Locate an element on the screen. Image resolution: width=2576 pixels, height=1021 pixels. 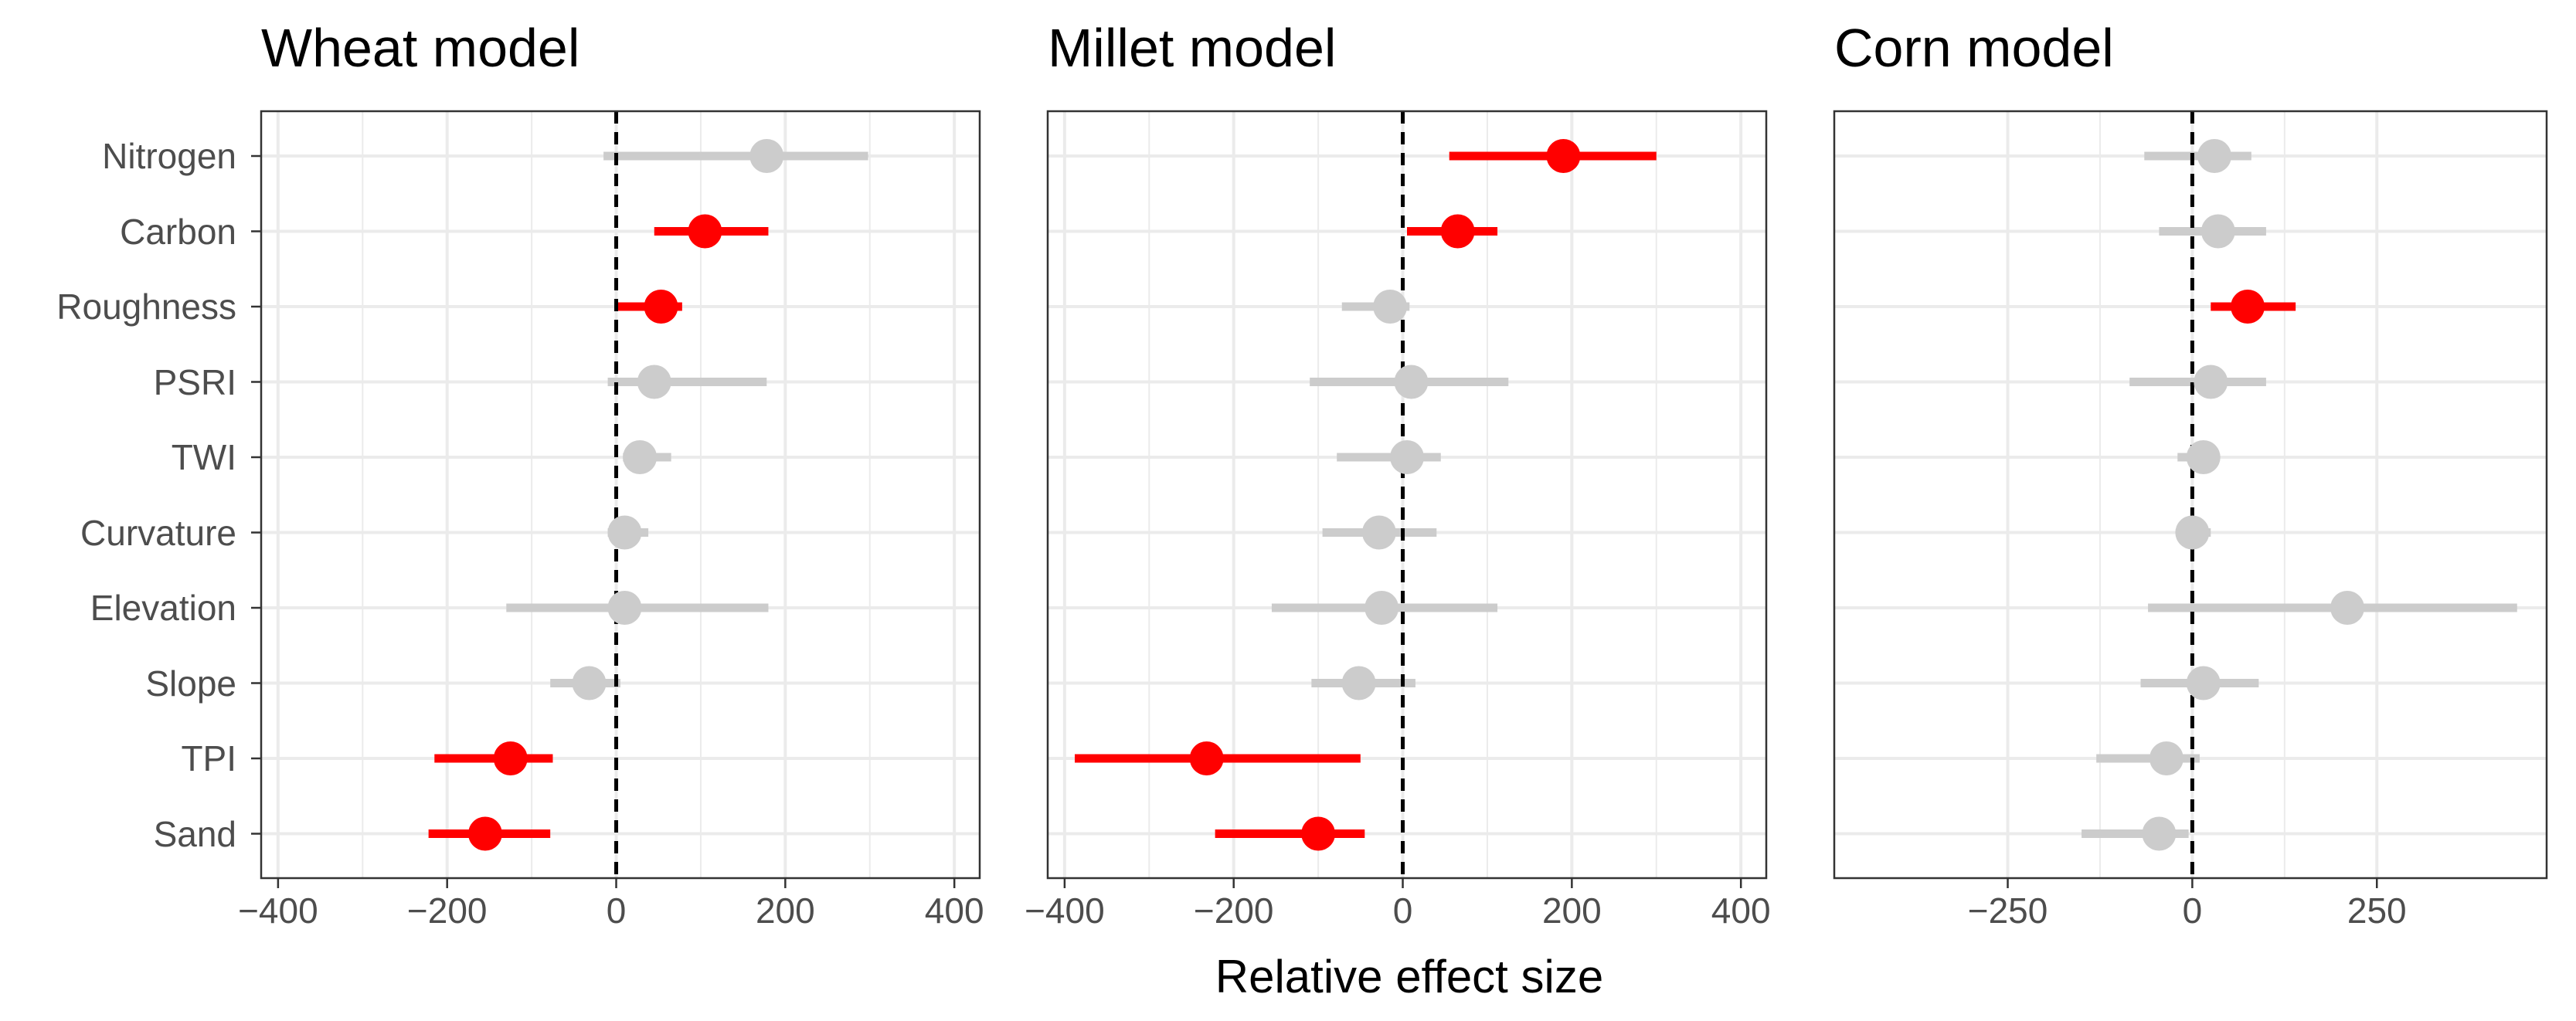
wheat-estimate-point-carbon is located at coordinates (705, 231).